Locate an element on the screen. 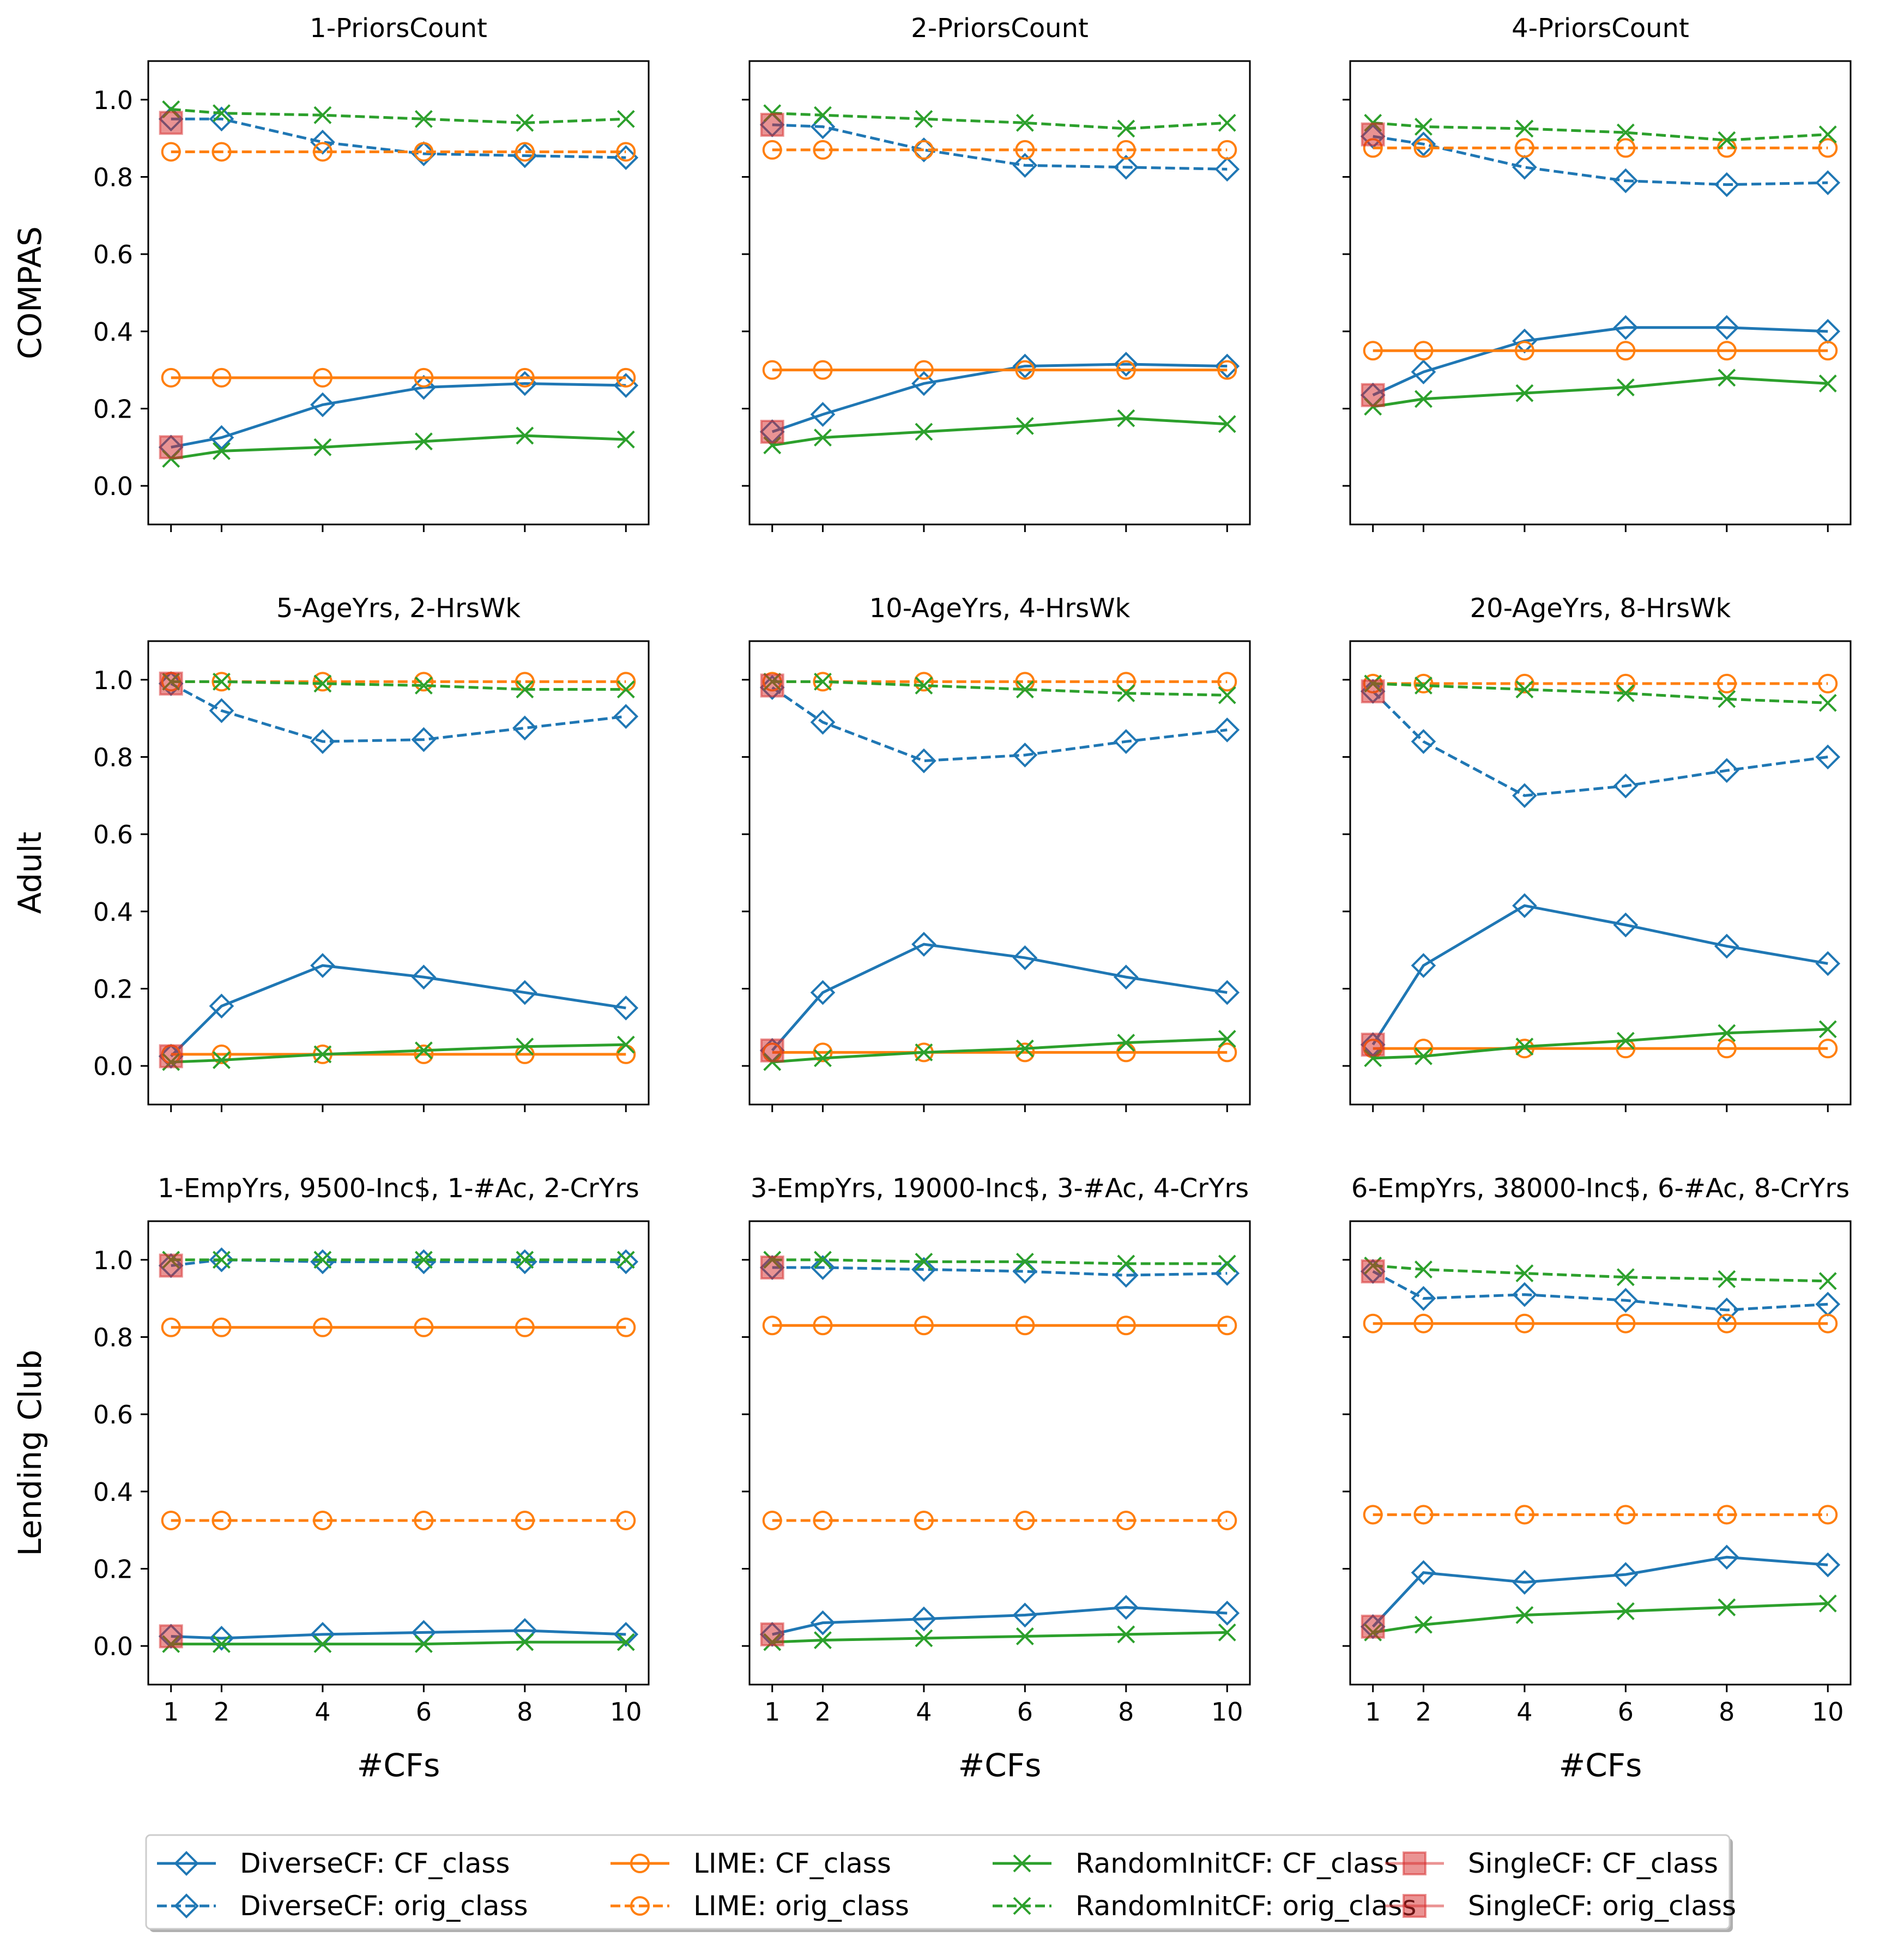 The image size is (1904, 1937). legend-entry: SingleCF: CF_class is located at coordinates (1551, 1863).